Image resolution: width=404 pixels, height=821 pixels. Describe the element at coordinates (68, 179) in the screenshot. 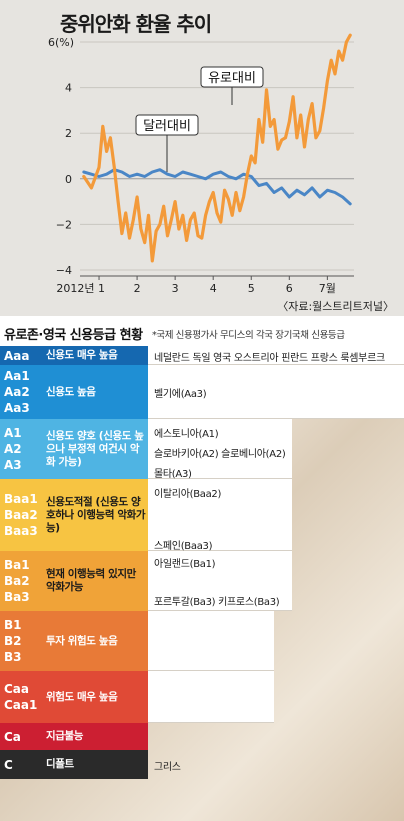

I see `y-tick-label: 0` at that location.